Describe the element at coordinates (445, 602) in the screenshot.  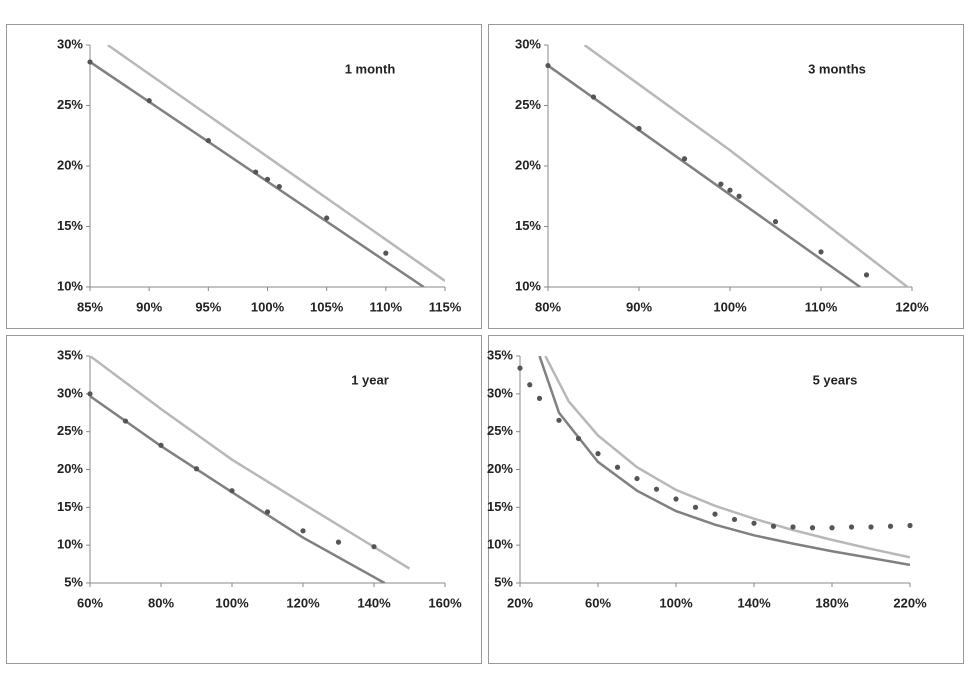
I see `x-tick-label: 160%` at that location.